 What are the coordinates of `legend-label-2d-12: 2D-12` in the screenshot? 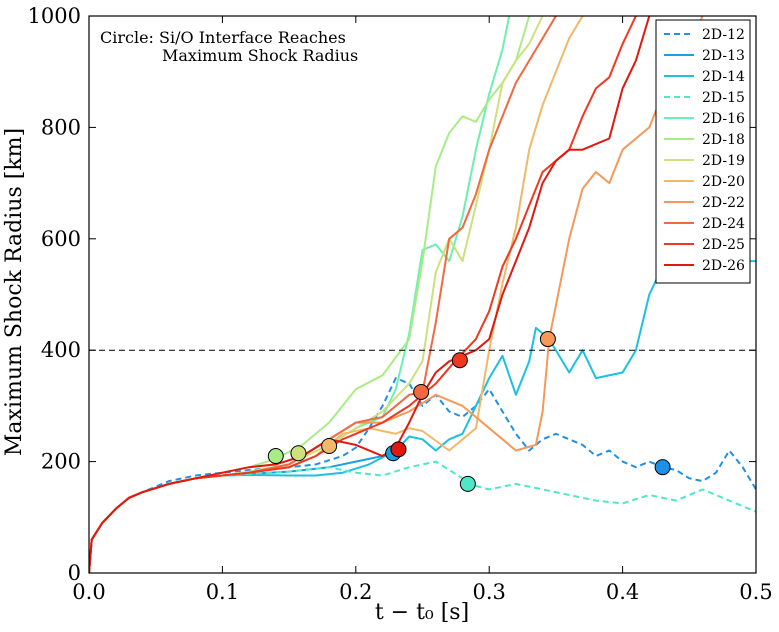 It's located at (723, 35).